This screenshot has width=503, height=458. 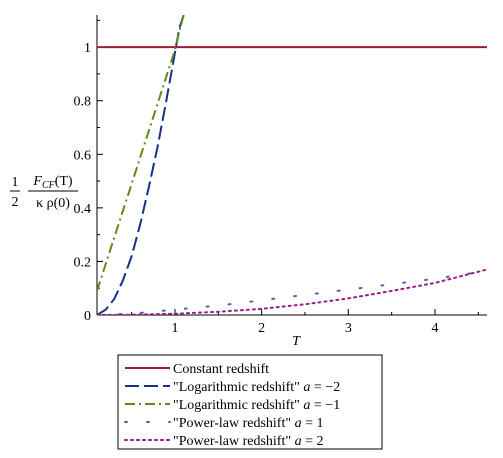 What do you see at coordinates (261, 328) in the screenshot?
I see `x-tick-label: 2` at bounding box center [261, 328].